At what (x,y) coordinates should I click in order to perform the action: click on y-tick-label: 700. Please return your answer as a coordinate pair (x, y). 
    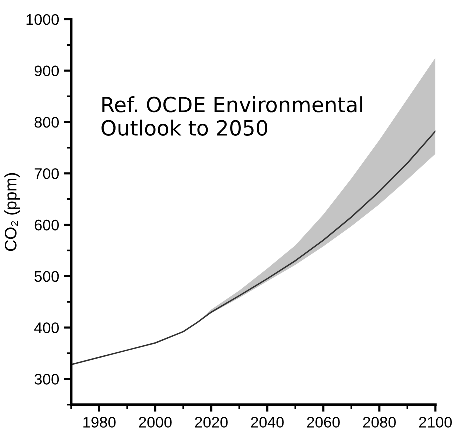
    Looking at the image, I should click on (47, 174).